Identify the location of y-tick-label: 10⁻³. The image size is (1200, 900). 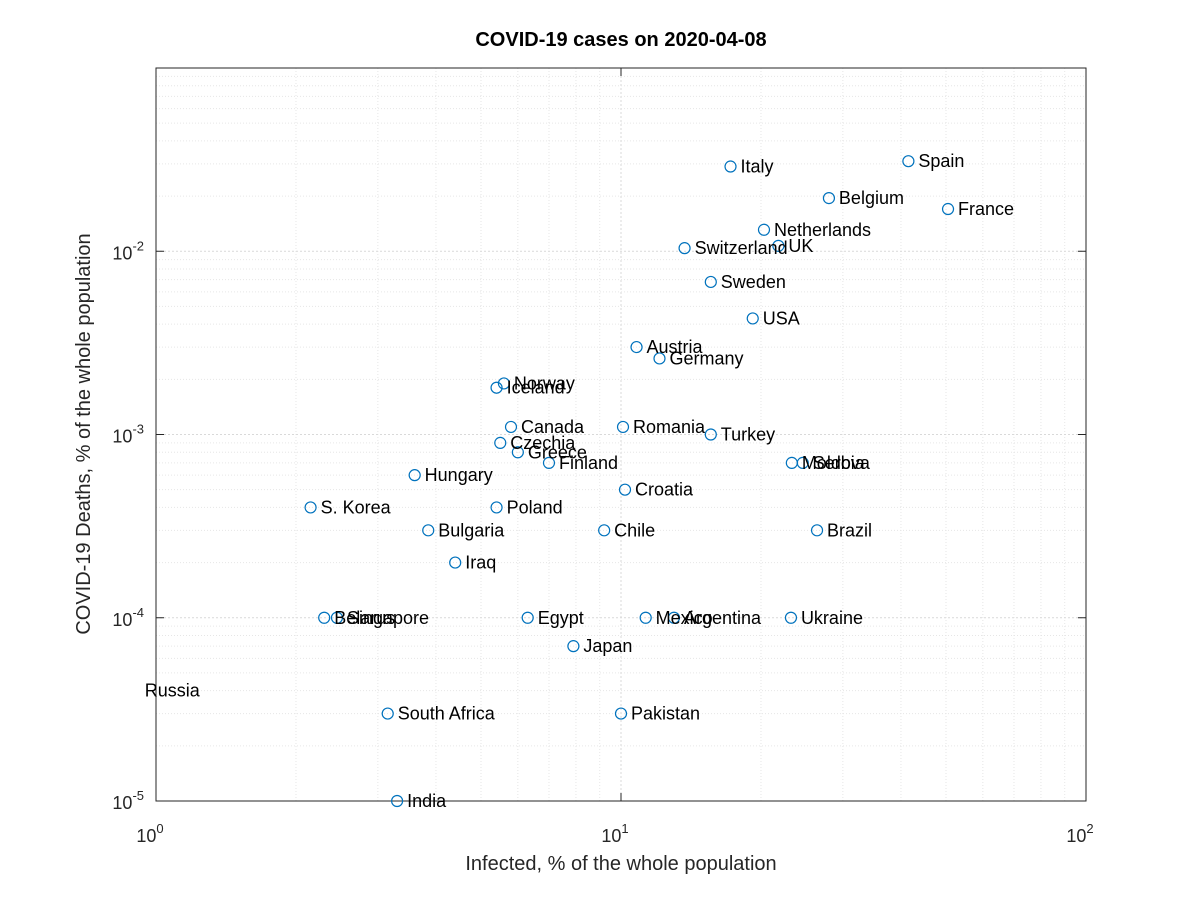
(128, 434).